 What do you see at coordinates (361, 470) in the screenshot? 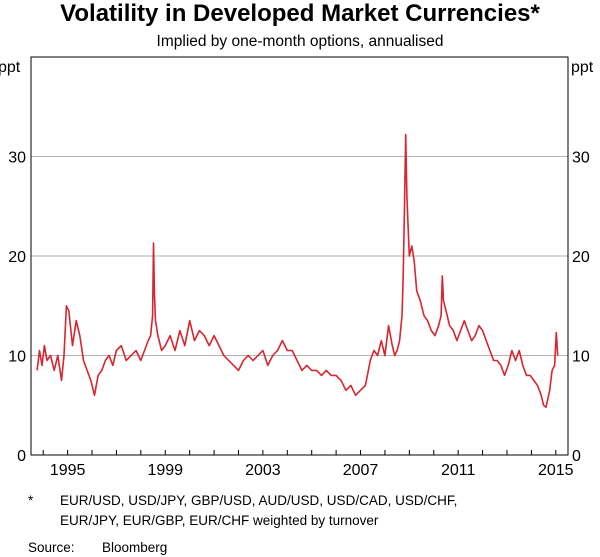
I see `x-tick-label-2007: 2007` at bounding box center [361, 470].